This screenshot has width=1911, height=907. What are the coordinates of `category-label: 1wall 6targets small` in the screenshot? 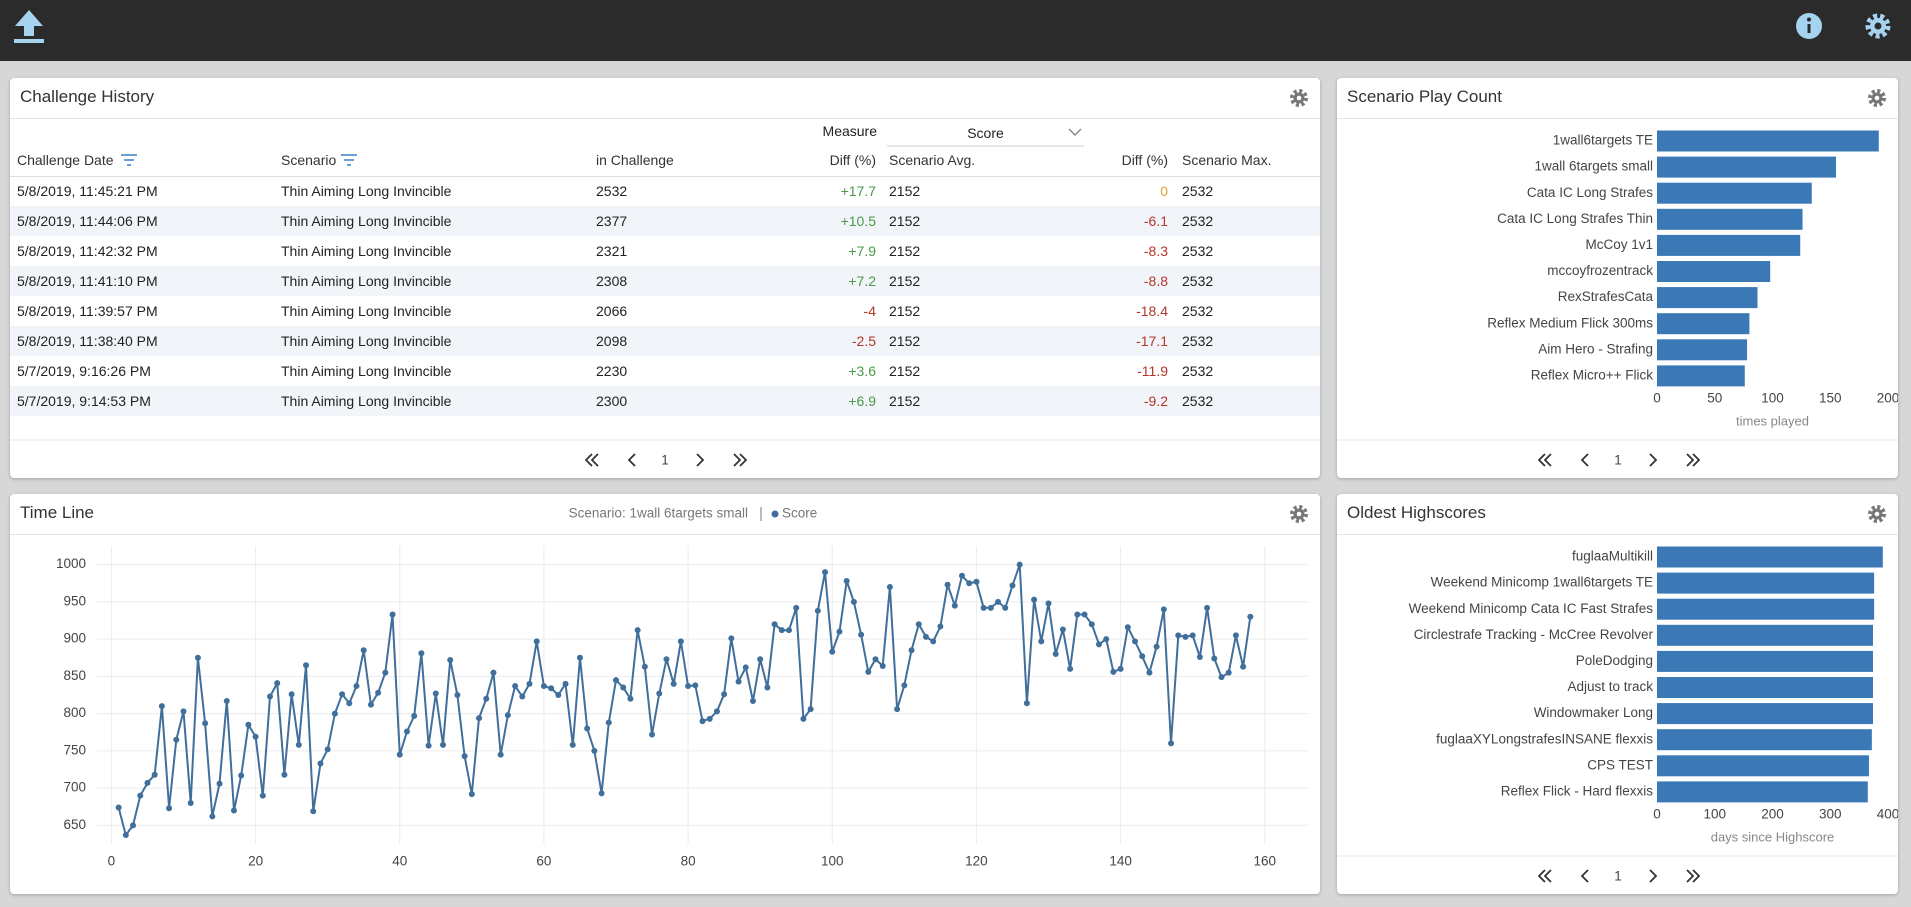 It's located at (1593, 166).